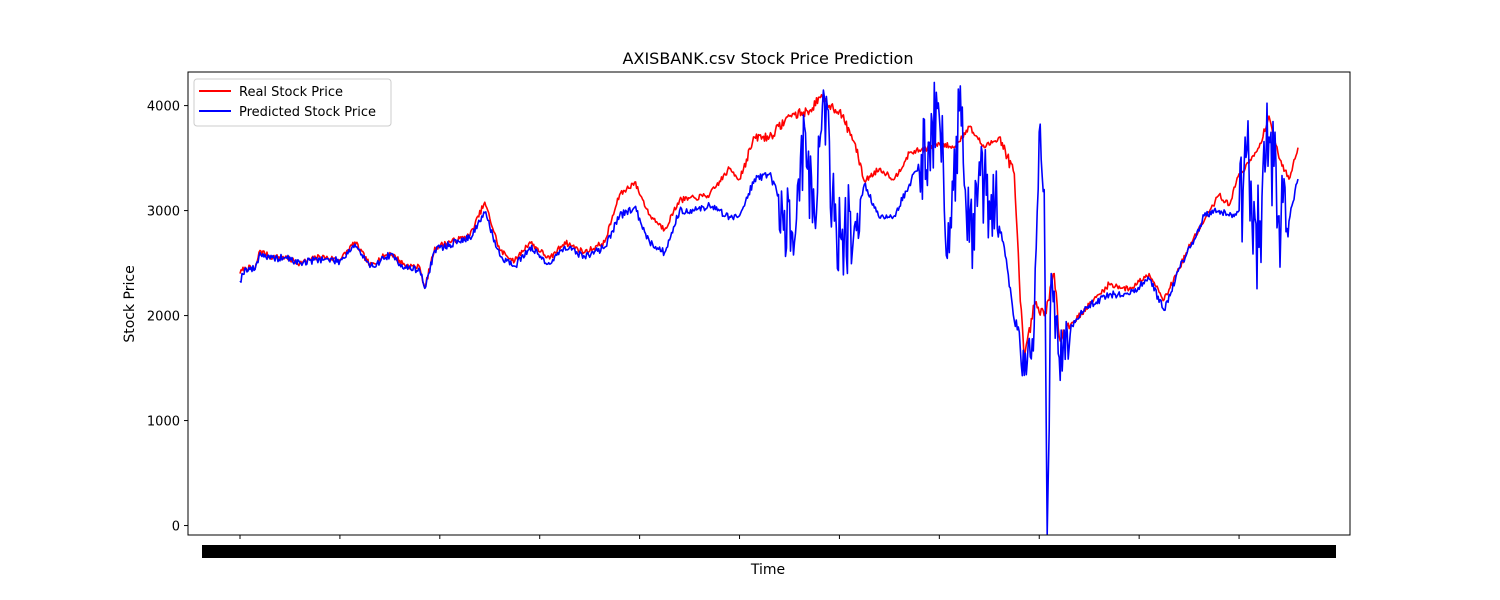 This screenshot has height=600, width=1500. Describe the element at coordinates (176, 527) in the screenshot. I see `y-tick-label: 0` at that location.